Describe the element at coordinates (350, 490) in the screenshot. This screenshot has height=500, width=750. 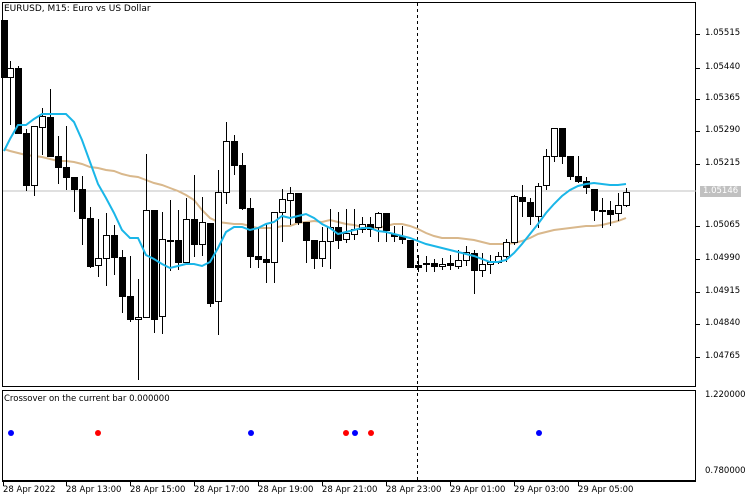
I see `time-label: 28 Apr 21:00` at that location.